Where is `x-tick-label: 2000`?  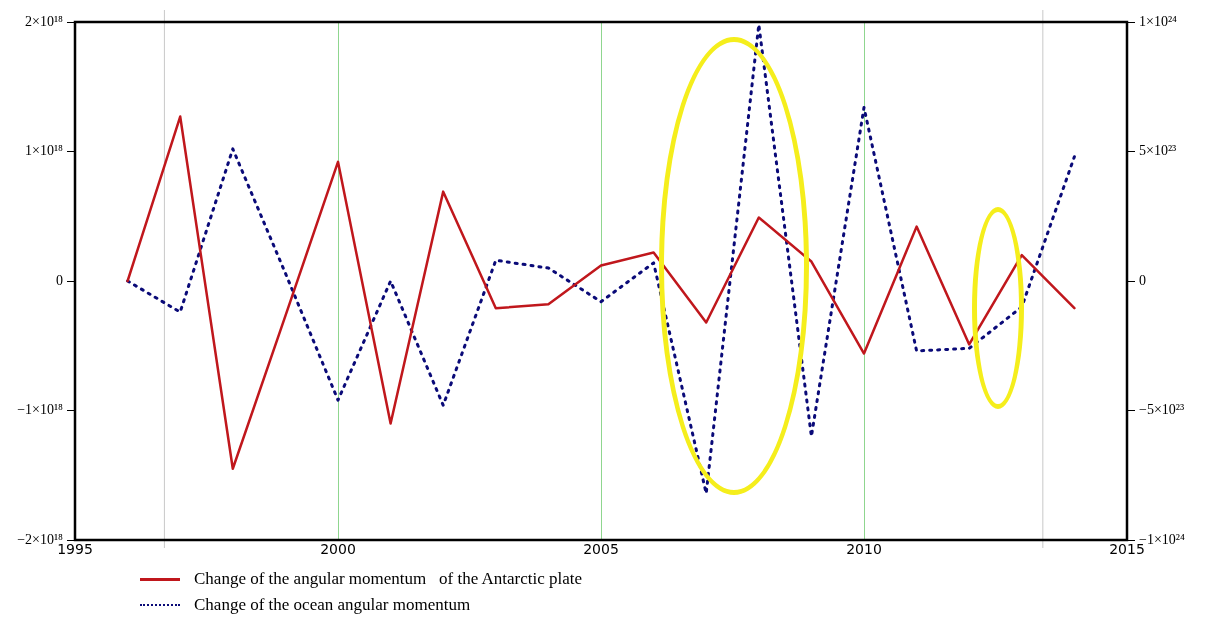 x-tick-label: 2000 is located at coordinates (338, 549).